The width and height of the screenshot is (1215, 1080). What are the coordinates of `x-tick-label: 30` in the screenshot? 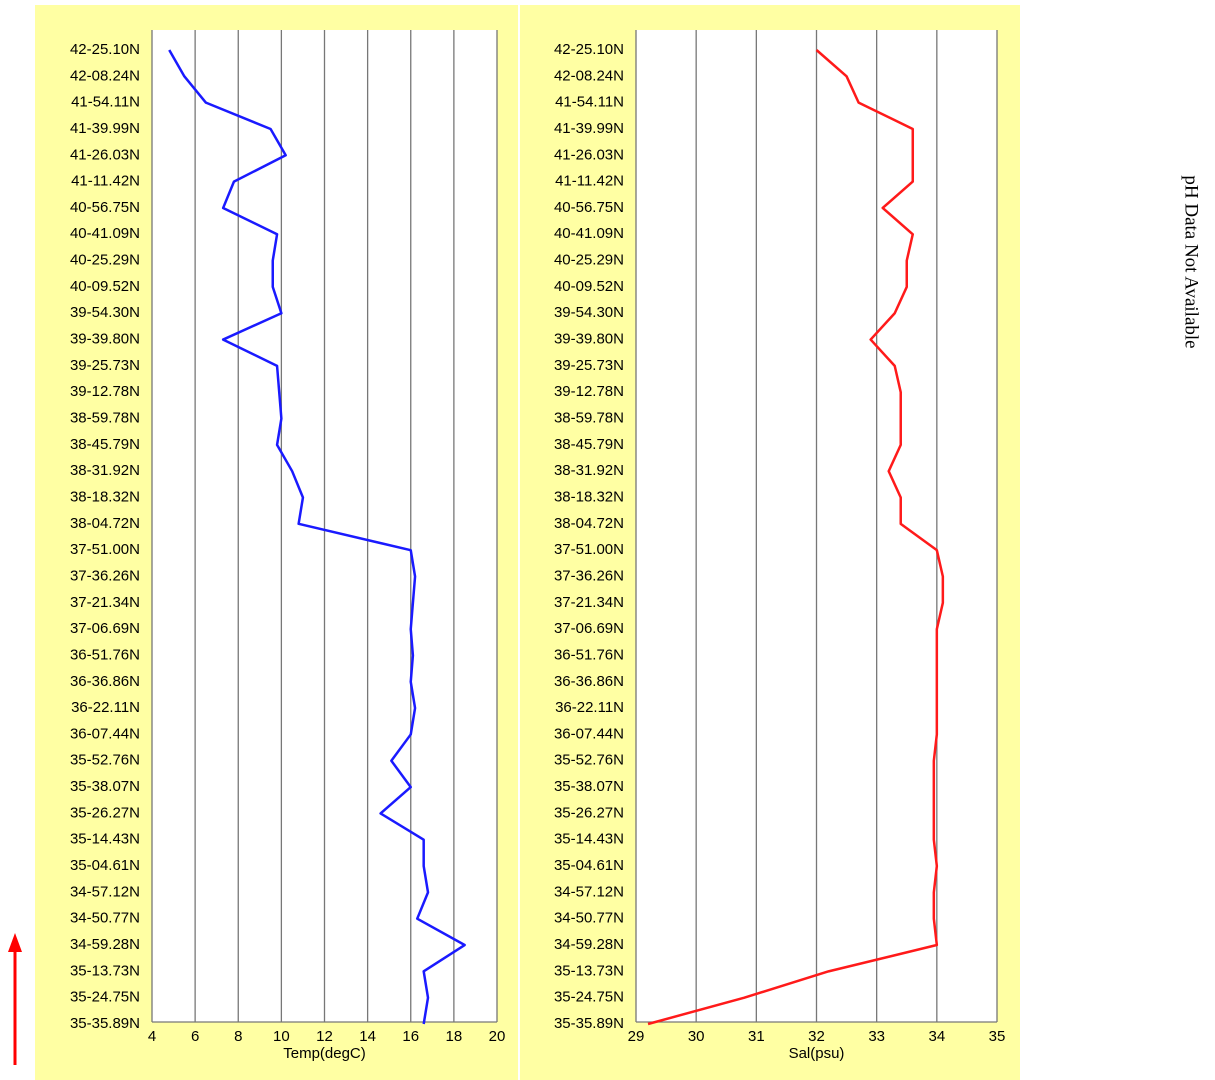 It's located at (696, 1036).